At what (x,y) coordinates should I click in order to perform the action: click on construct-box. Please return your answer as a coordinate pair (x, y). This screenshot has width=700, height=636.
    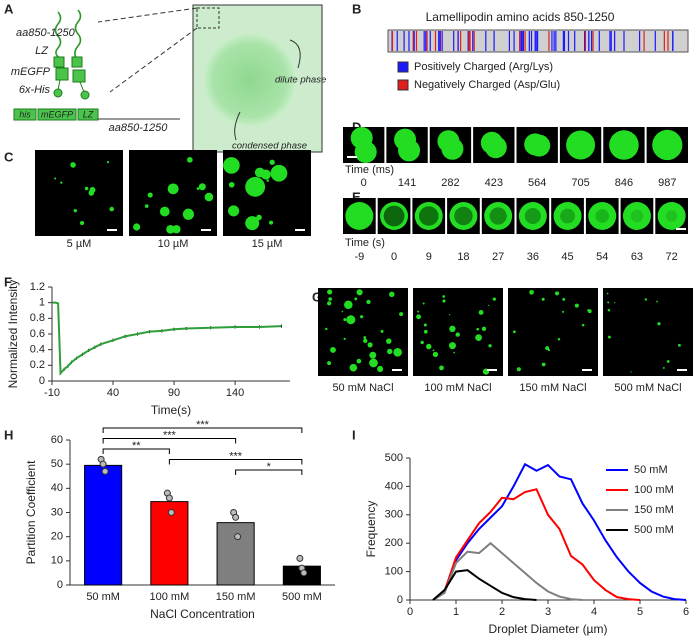
    Looking at the image, I should click on (57, 114).